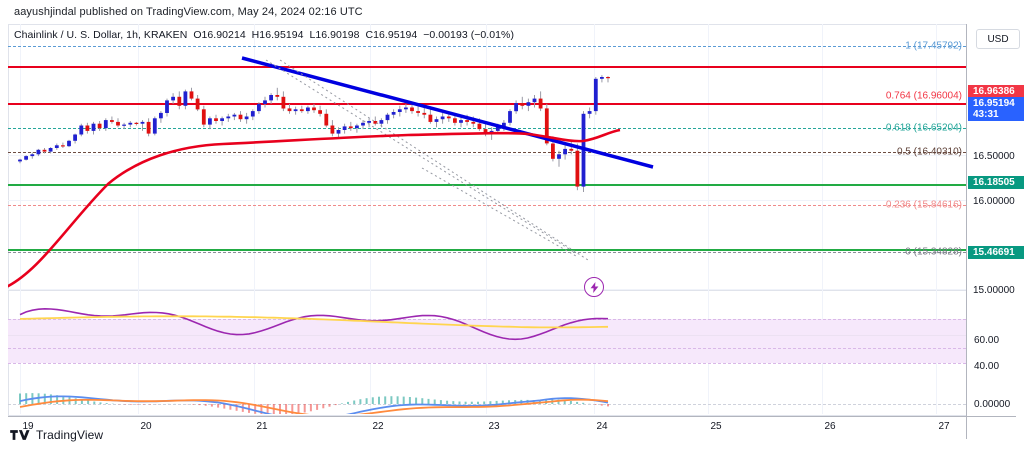 The height and width of the screenshot is (449, 1024). Describe the element at coordinates (314, 324) in the screenshot. I see `rsi-series` at that location.